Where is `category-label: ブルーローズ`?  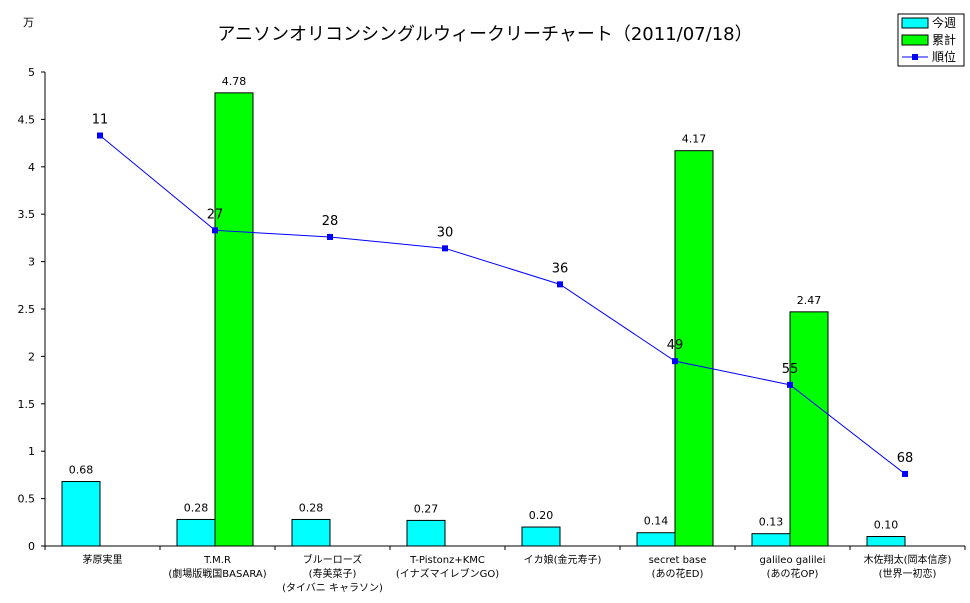
category-label: ブルーローズ is located at coordinates (333, 559).